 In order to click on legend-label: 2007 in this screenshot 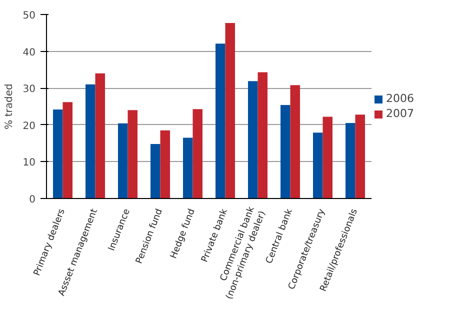, I will do `click(400, 113)`.